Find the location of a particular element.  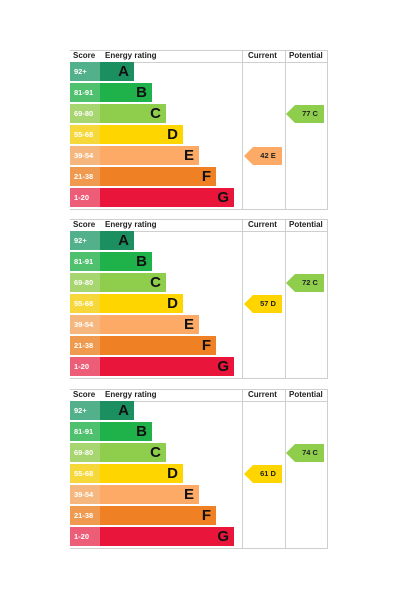

potential-rating-arrow: 77 C is located at coordinates (305, 114).